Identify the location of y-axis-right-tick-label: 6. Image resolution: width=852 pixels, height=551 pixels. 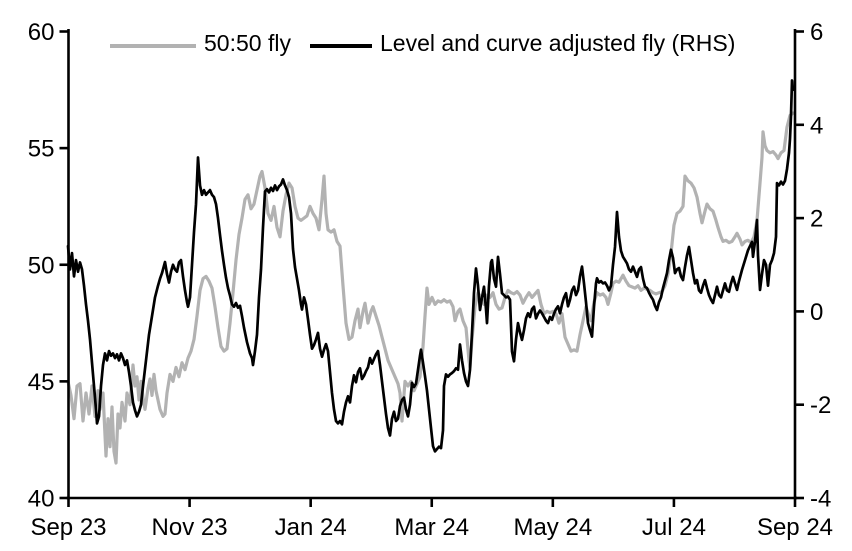
(816, 32).